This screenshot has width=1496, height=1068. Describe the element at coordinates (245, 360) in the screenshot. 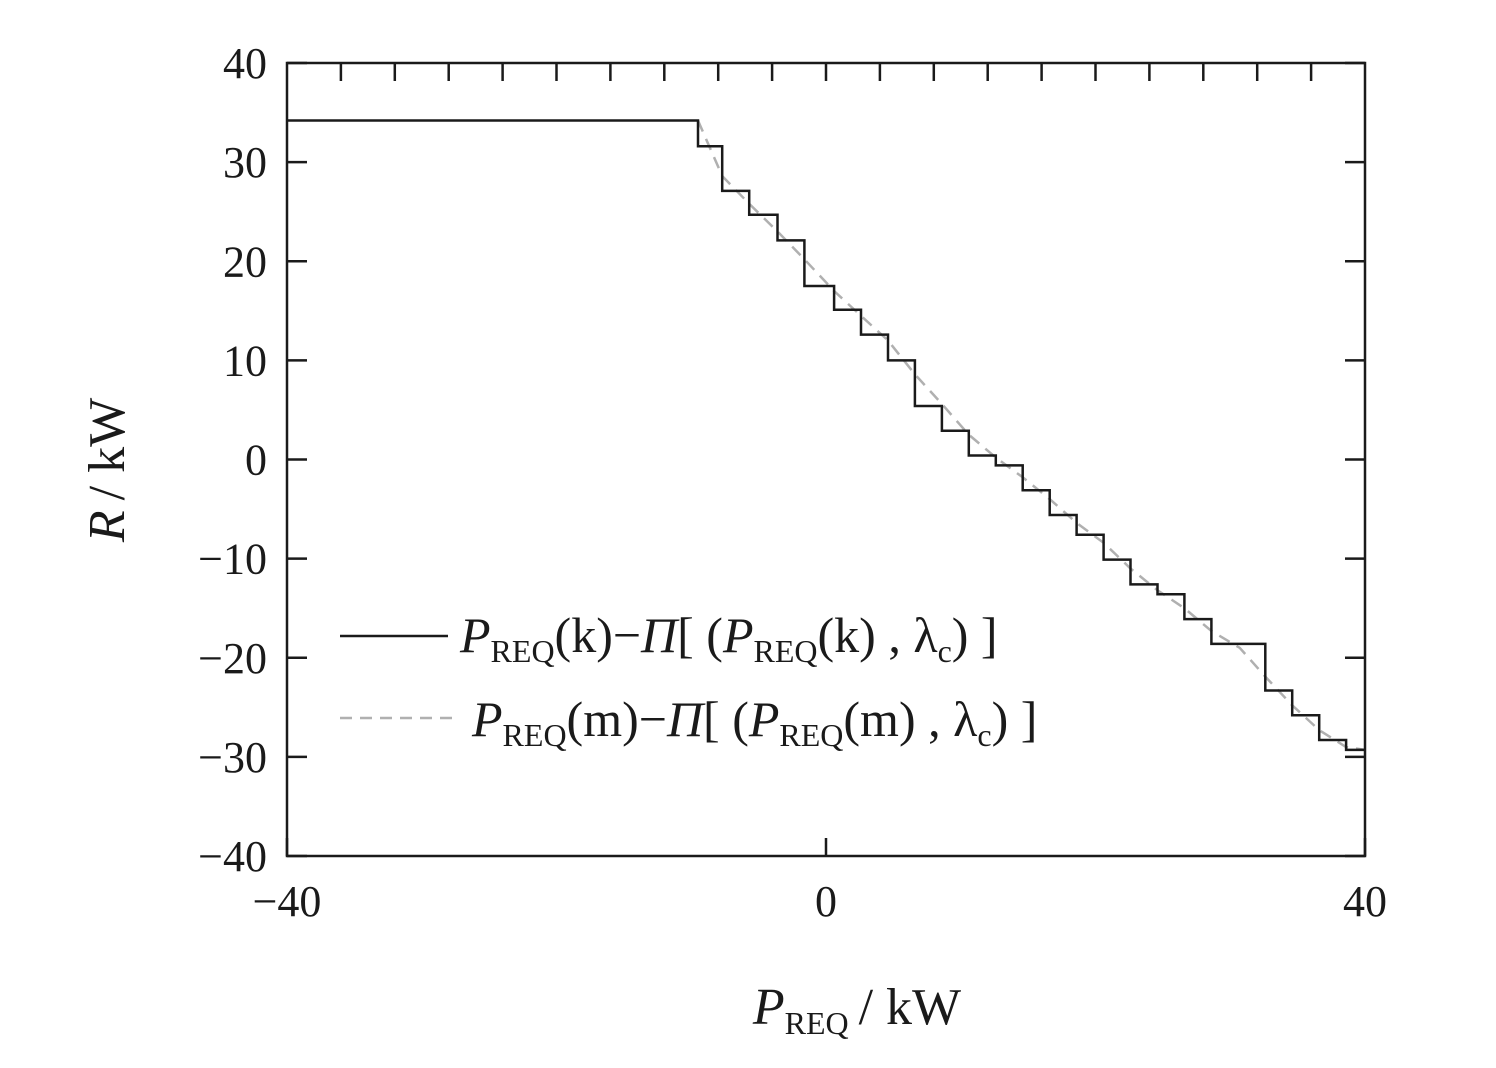

I see `y-tick-label: 10` at that location.